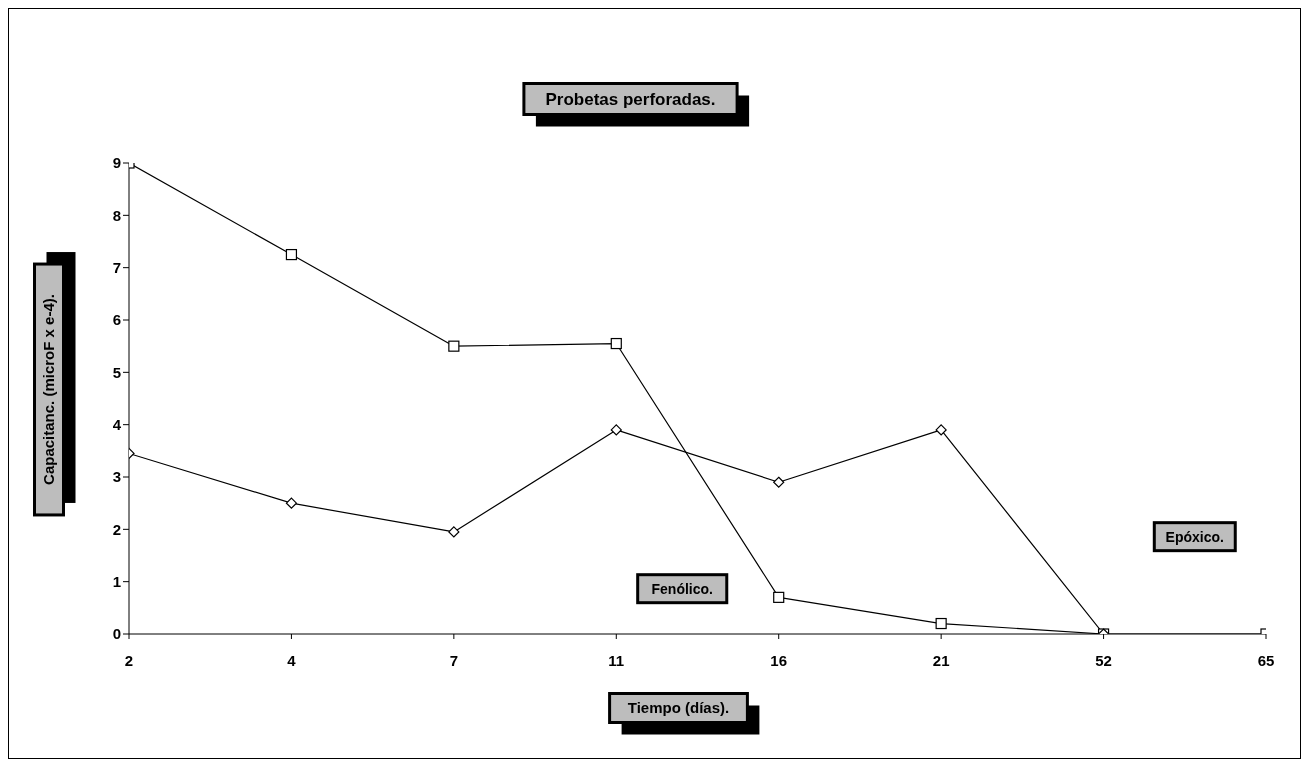 The height and width of the screenshot is (767, 1309). Describe the element at coordinates (116, 477) in the screenshot. I see `y-tick-label: 3` at that location.